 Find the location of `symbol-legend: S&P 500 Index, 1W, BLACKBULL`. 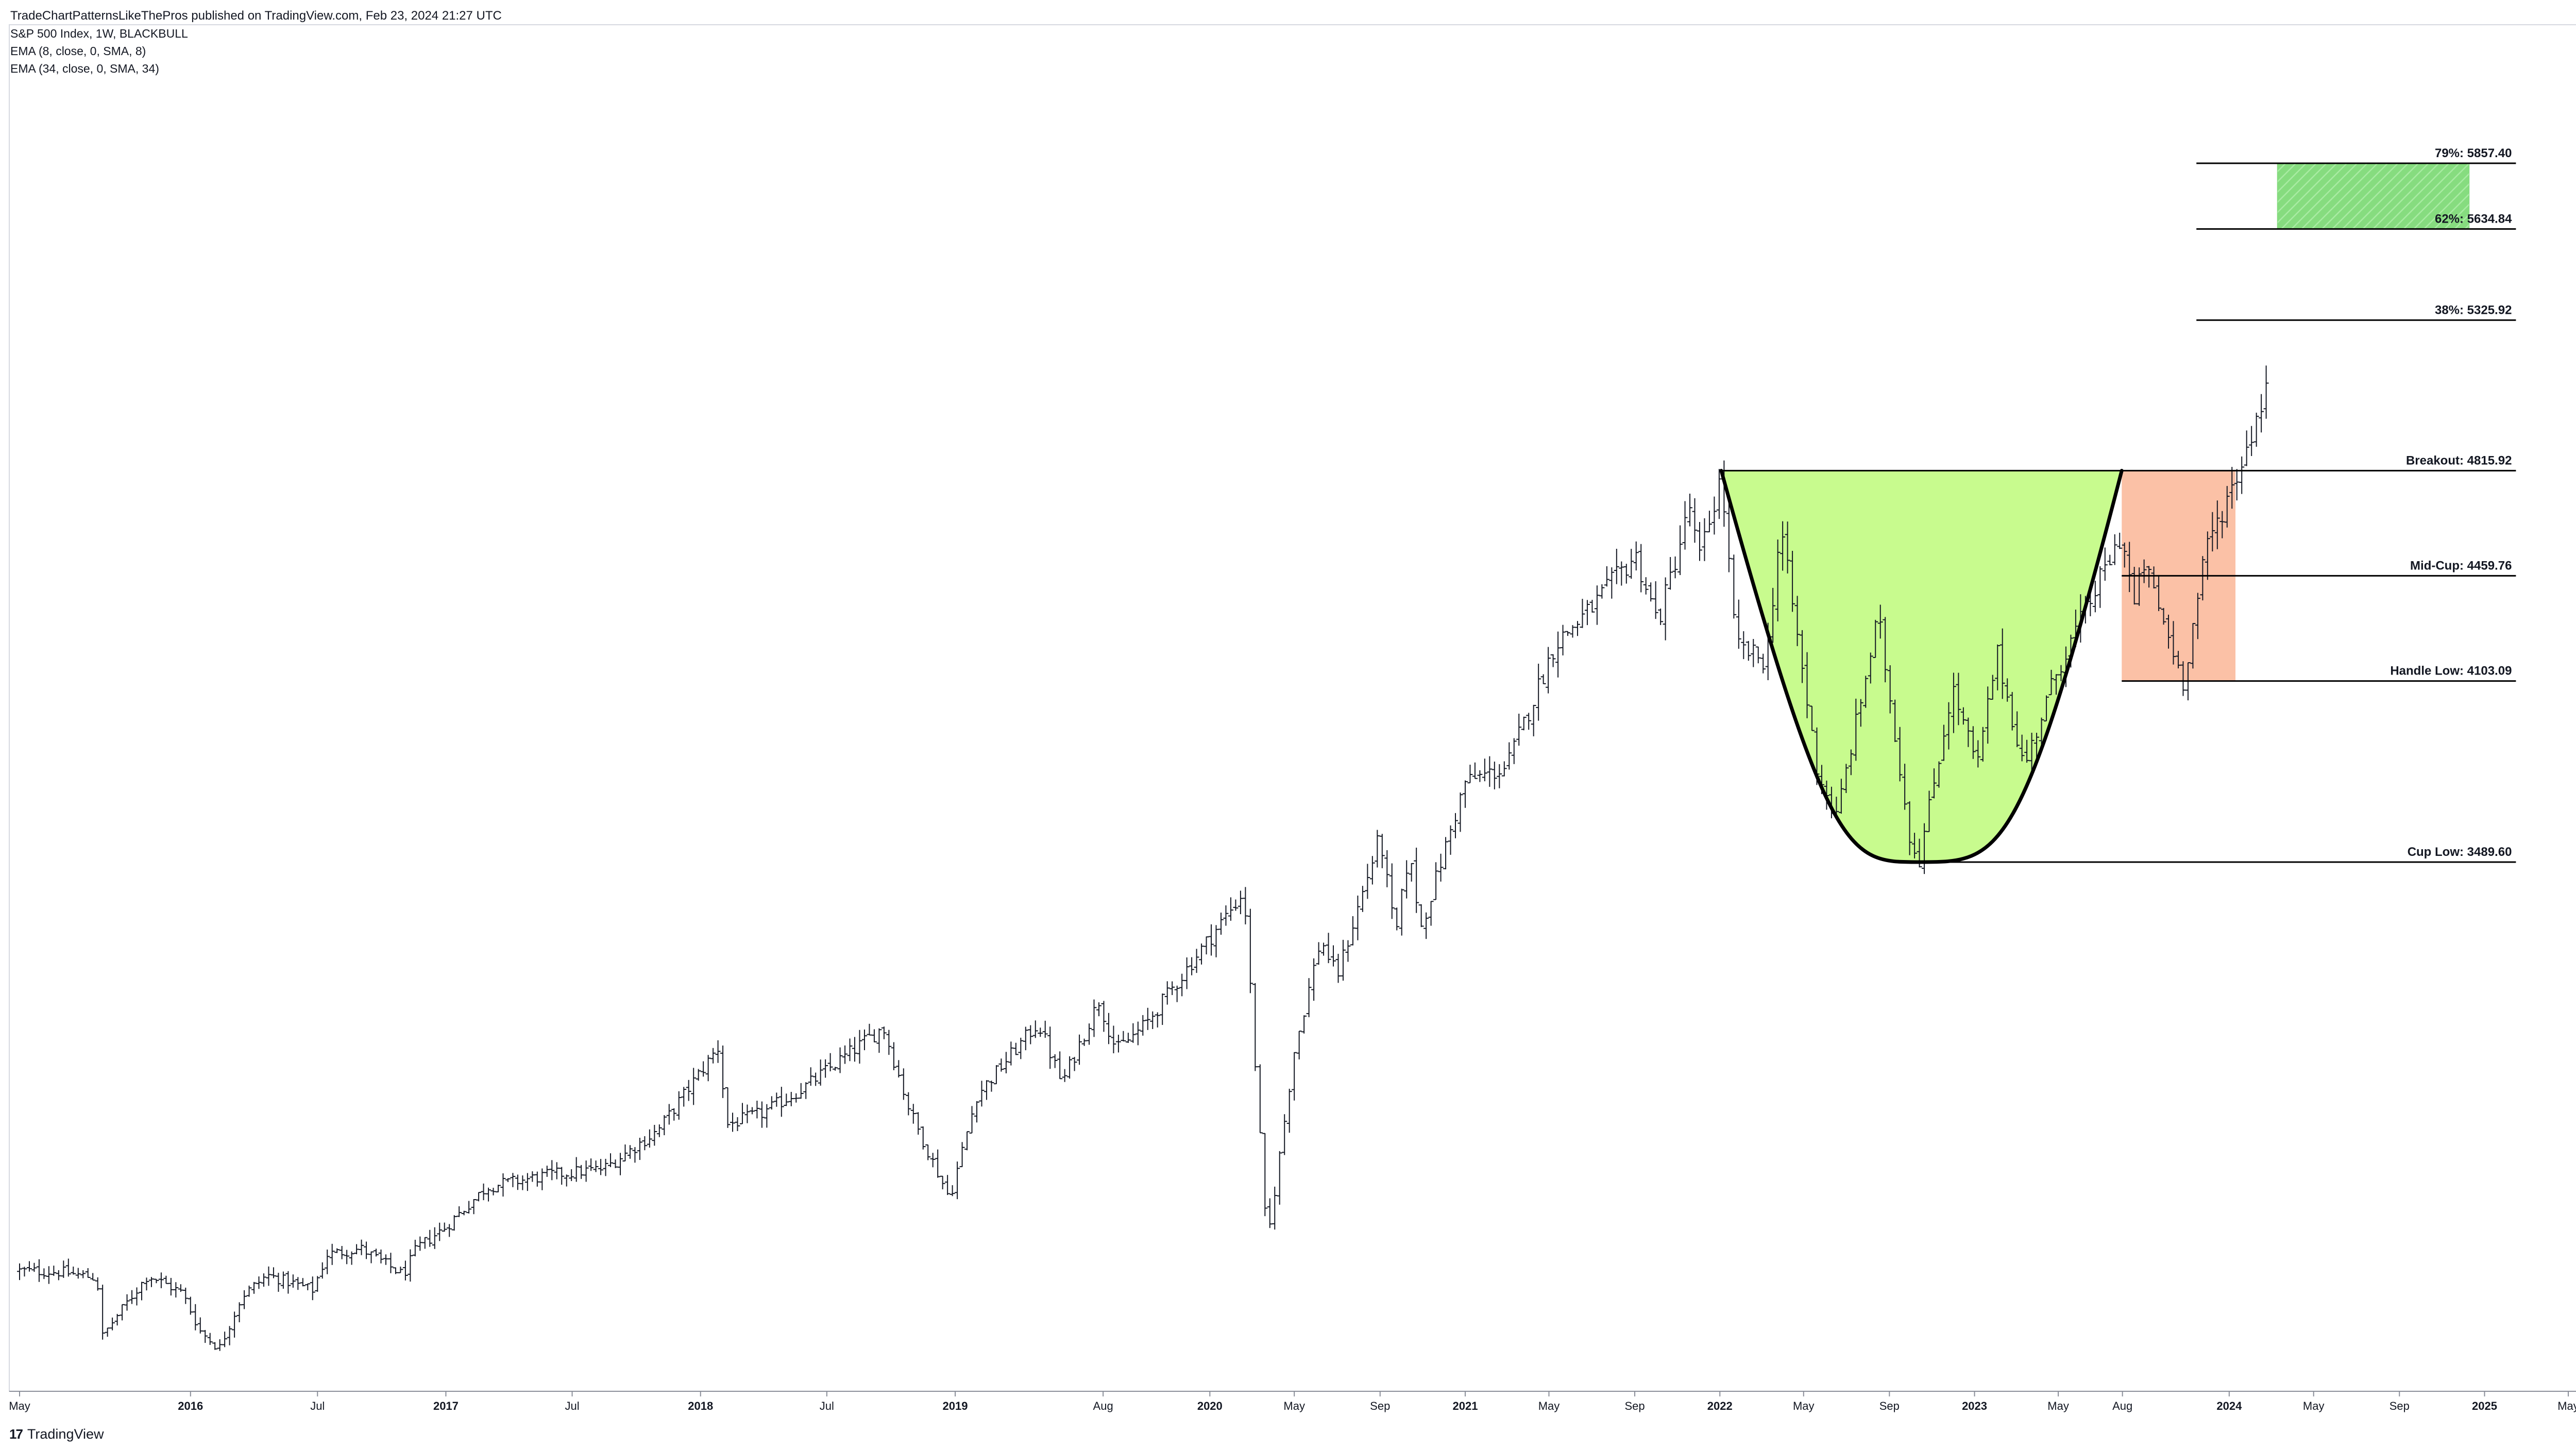

symbol-legend: S&P 500 Index, 1W, BLACKBULL is located at coordinates (99, 33).